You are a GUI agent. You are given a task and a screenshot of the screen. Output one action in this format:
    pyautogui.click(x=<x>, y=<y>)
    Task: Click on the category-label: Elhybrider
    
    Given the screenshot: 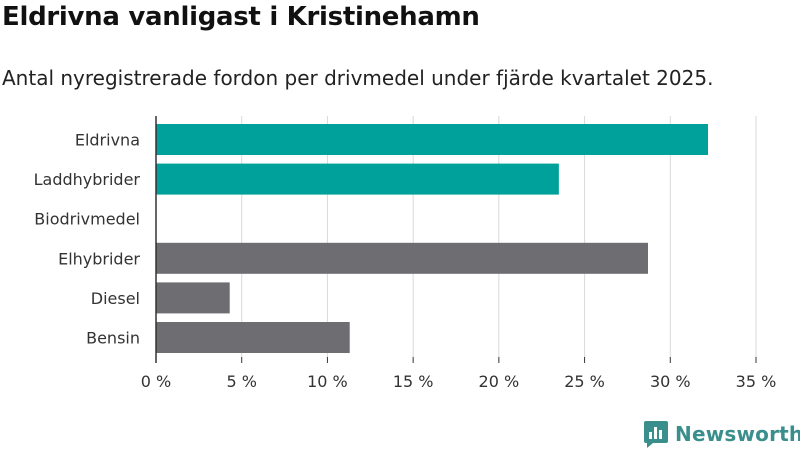 What is the action you would take?
    pyautogui.click(x=99, y=258)
    